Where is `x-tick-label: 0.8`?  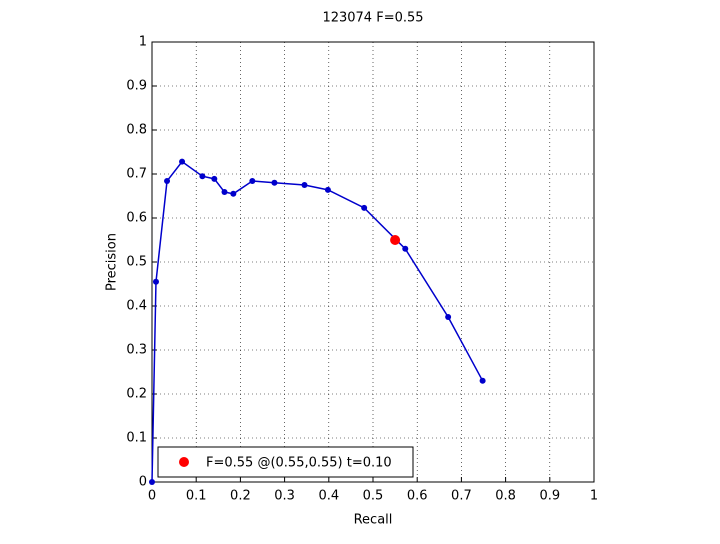
x-tick-label: 0.8 is located at coordinates (505, 496).